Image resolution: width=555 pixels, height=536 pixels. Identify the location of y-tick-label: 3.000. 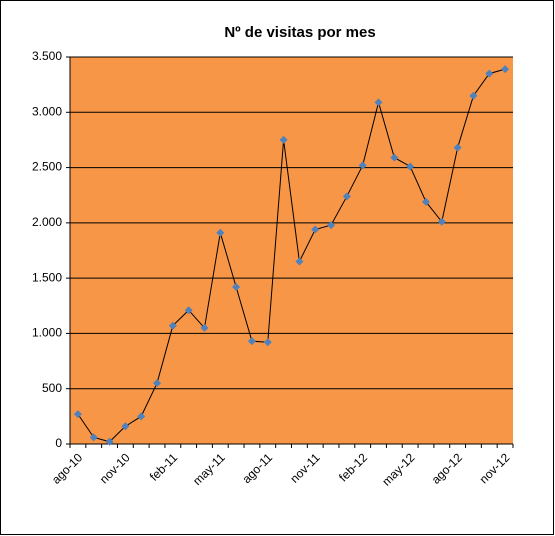
(47, 111).